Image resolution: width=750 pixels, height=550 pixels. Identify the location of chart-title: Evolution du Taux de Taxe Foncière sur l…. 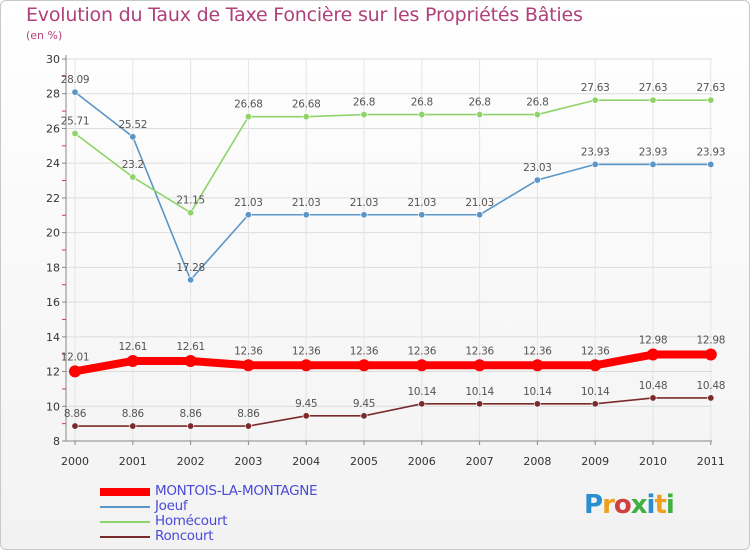
(304, 15).